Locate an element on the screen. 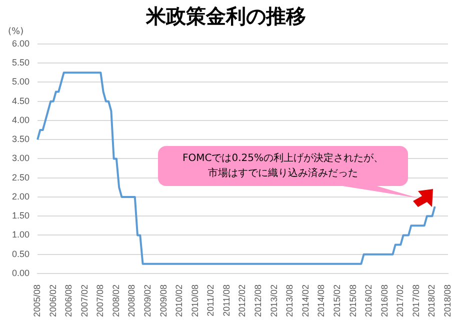 The height and width of the screenshot is (324, 474). y-tick-label: 5.00 is located at coordinates (21, 81).